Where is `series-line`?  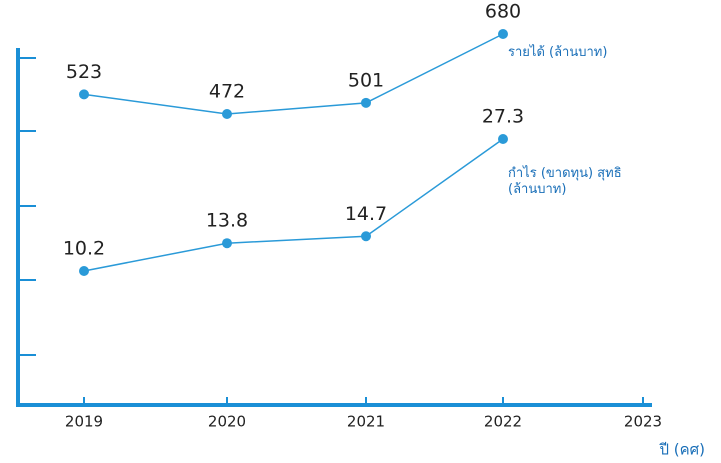 series-line is located at coordinates (293, 74).